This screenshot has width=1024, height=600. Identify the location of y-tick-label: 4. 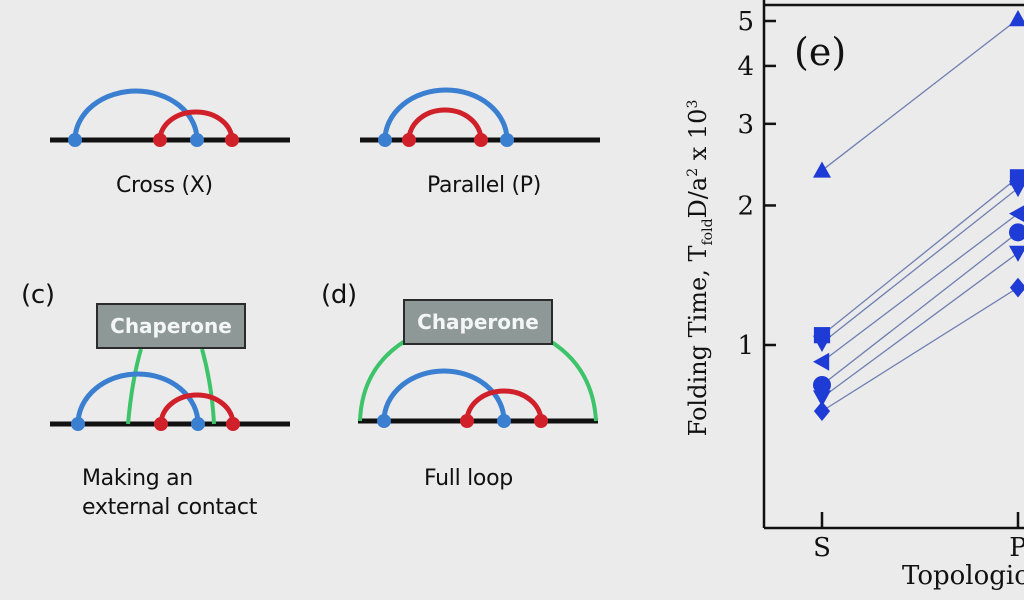
(745, 67).